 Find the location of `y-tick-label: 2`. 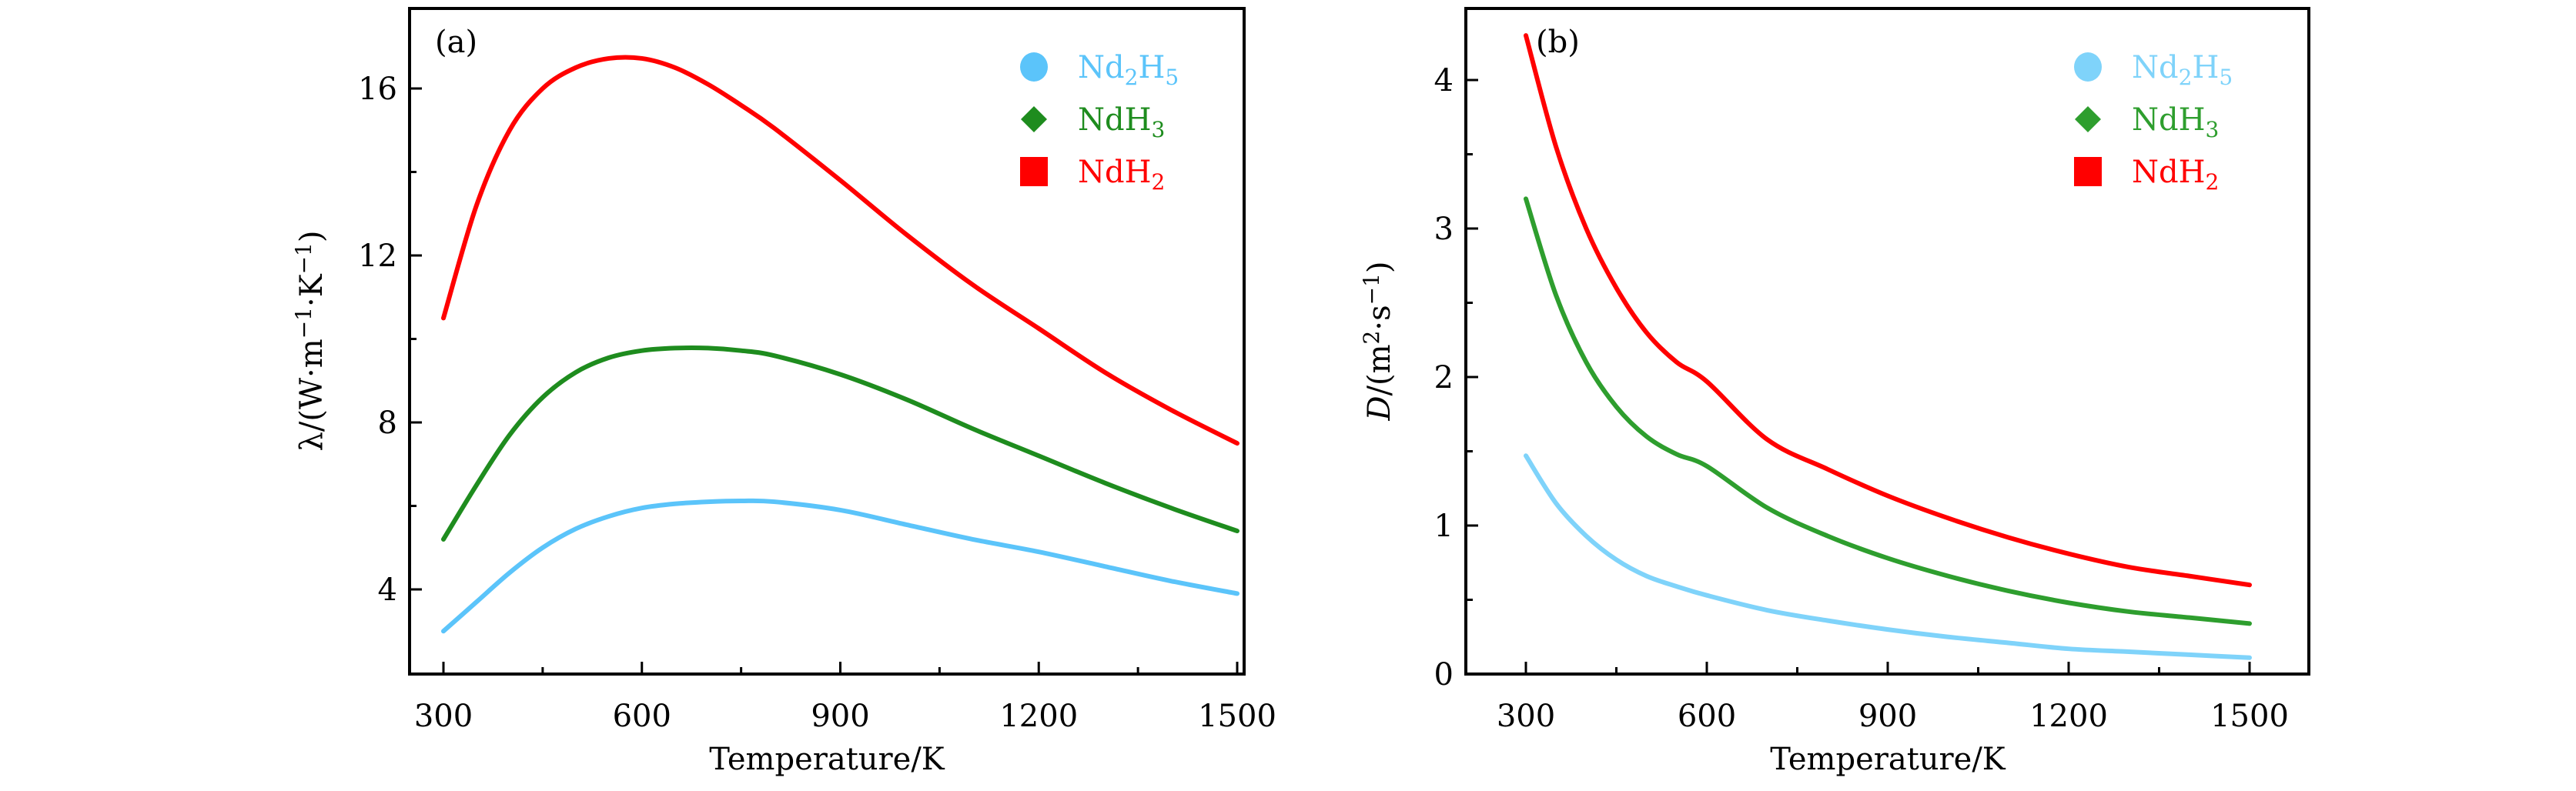

y-tick-label: 2 is located at coordinates (1444, 378).